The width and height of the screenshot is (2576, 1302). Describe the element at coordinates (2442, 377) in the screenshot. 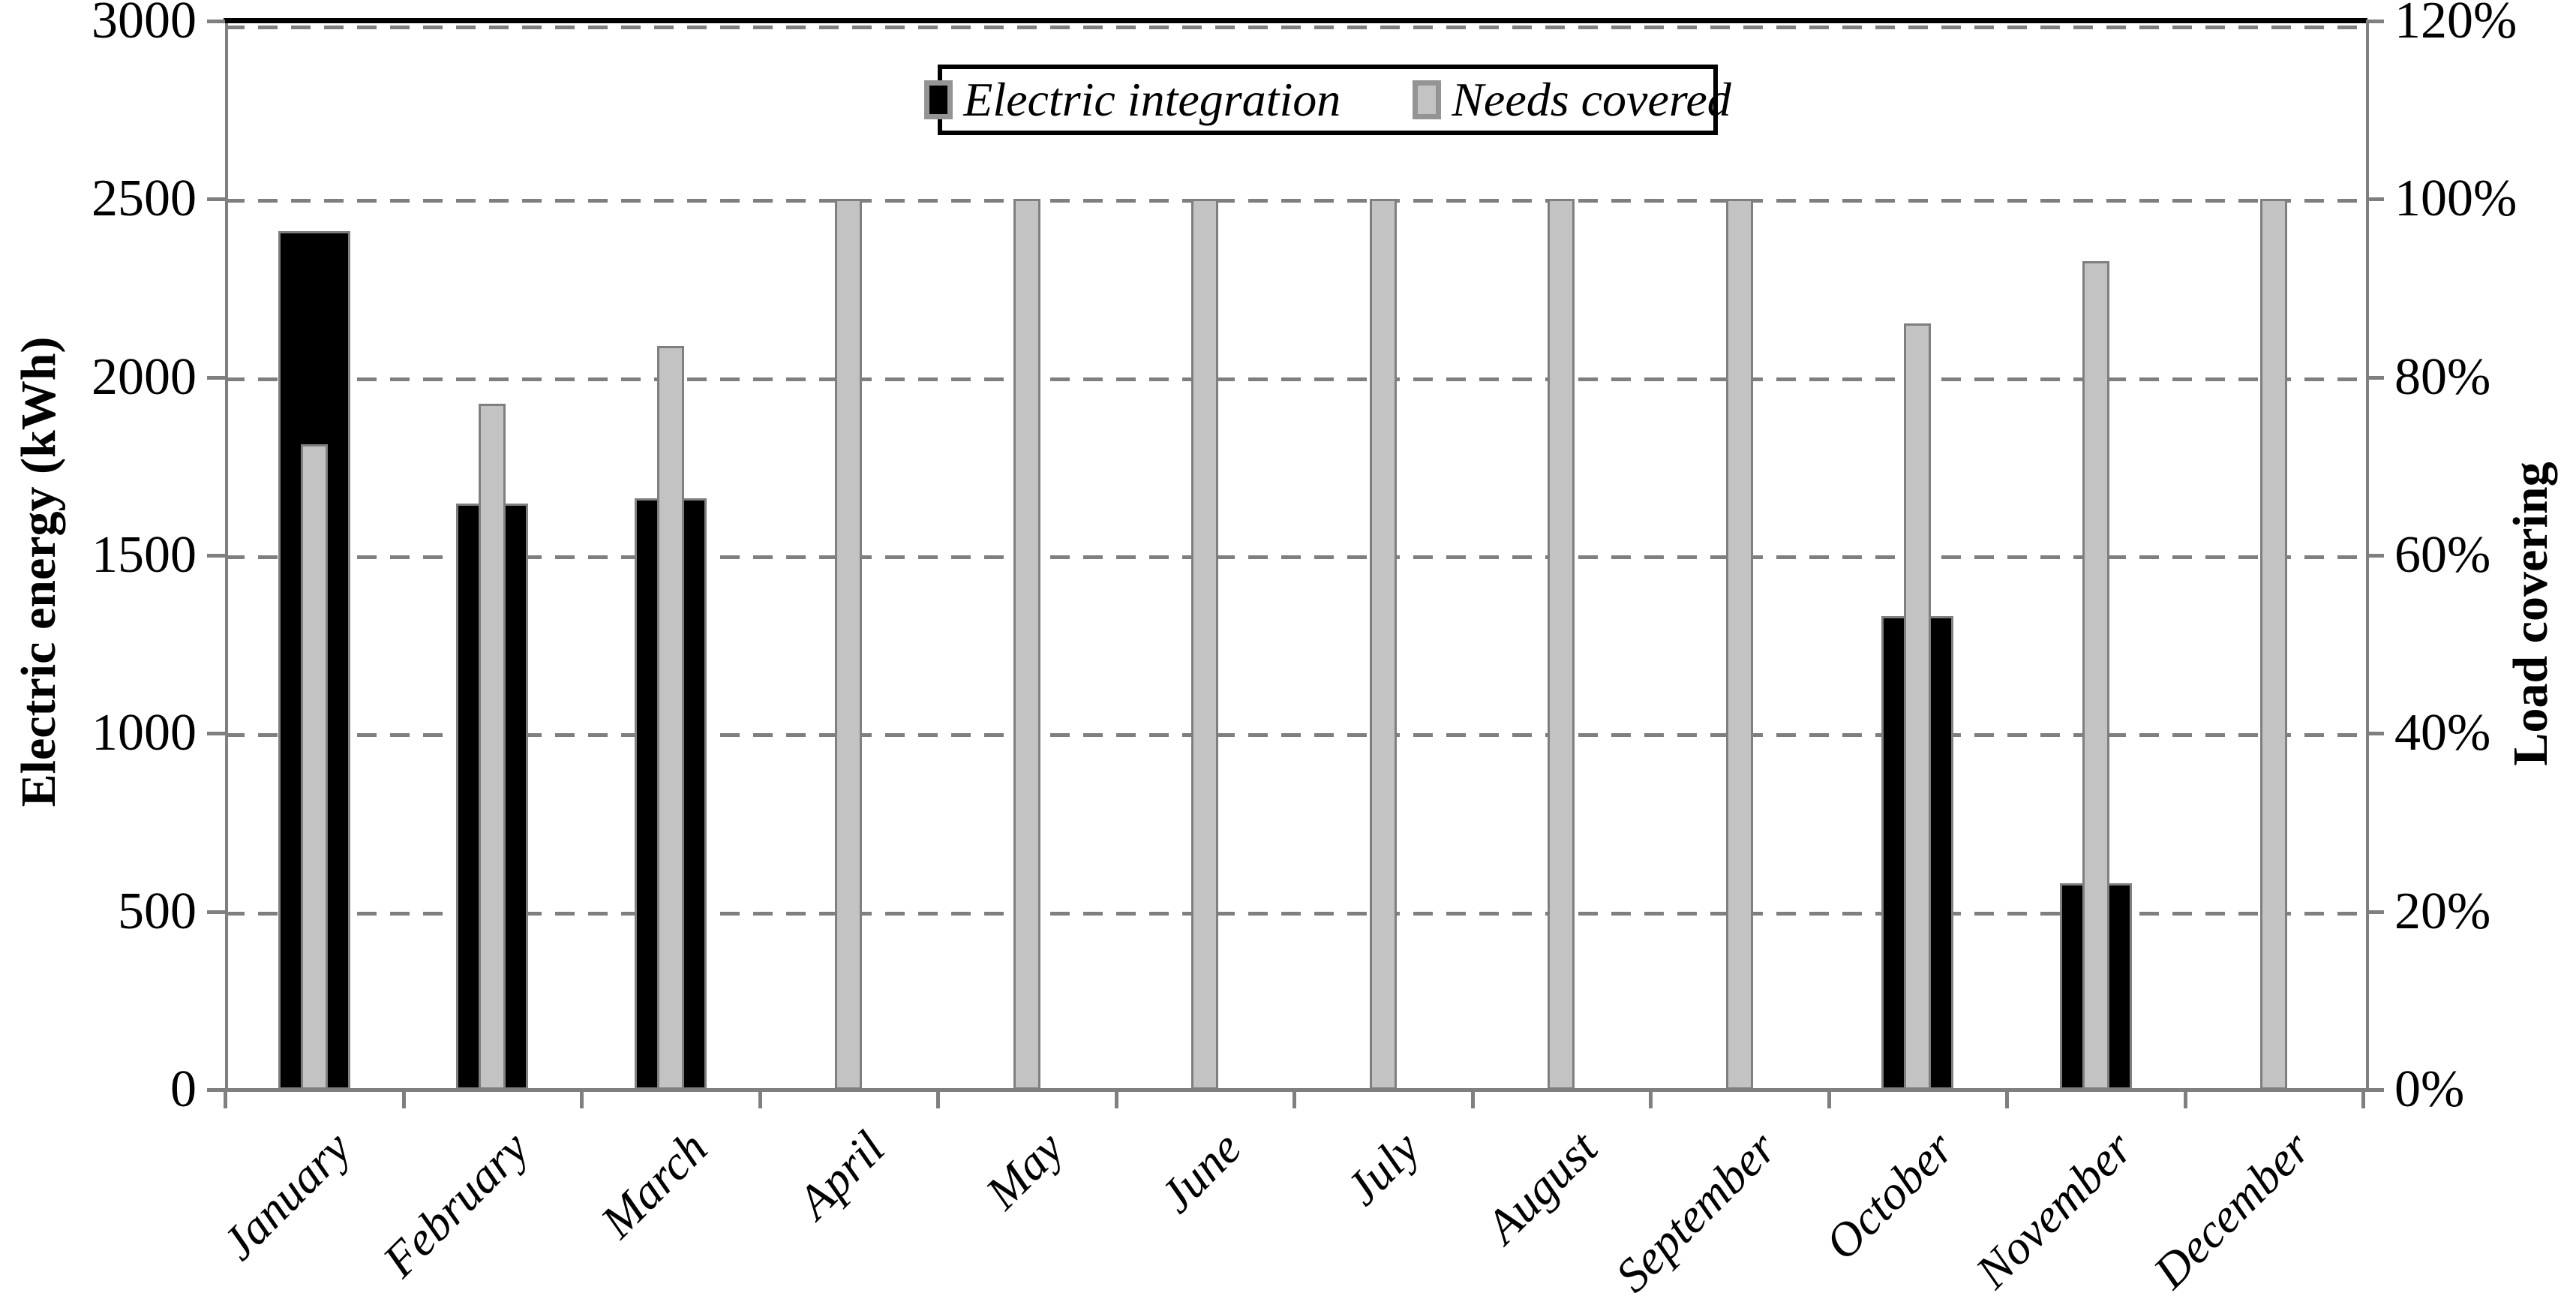

I see `y-tick-label-right: 80%` at that location.